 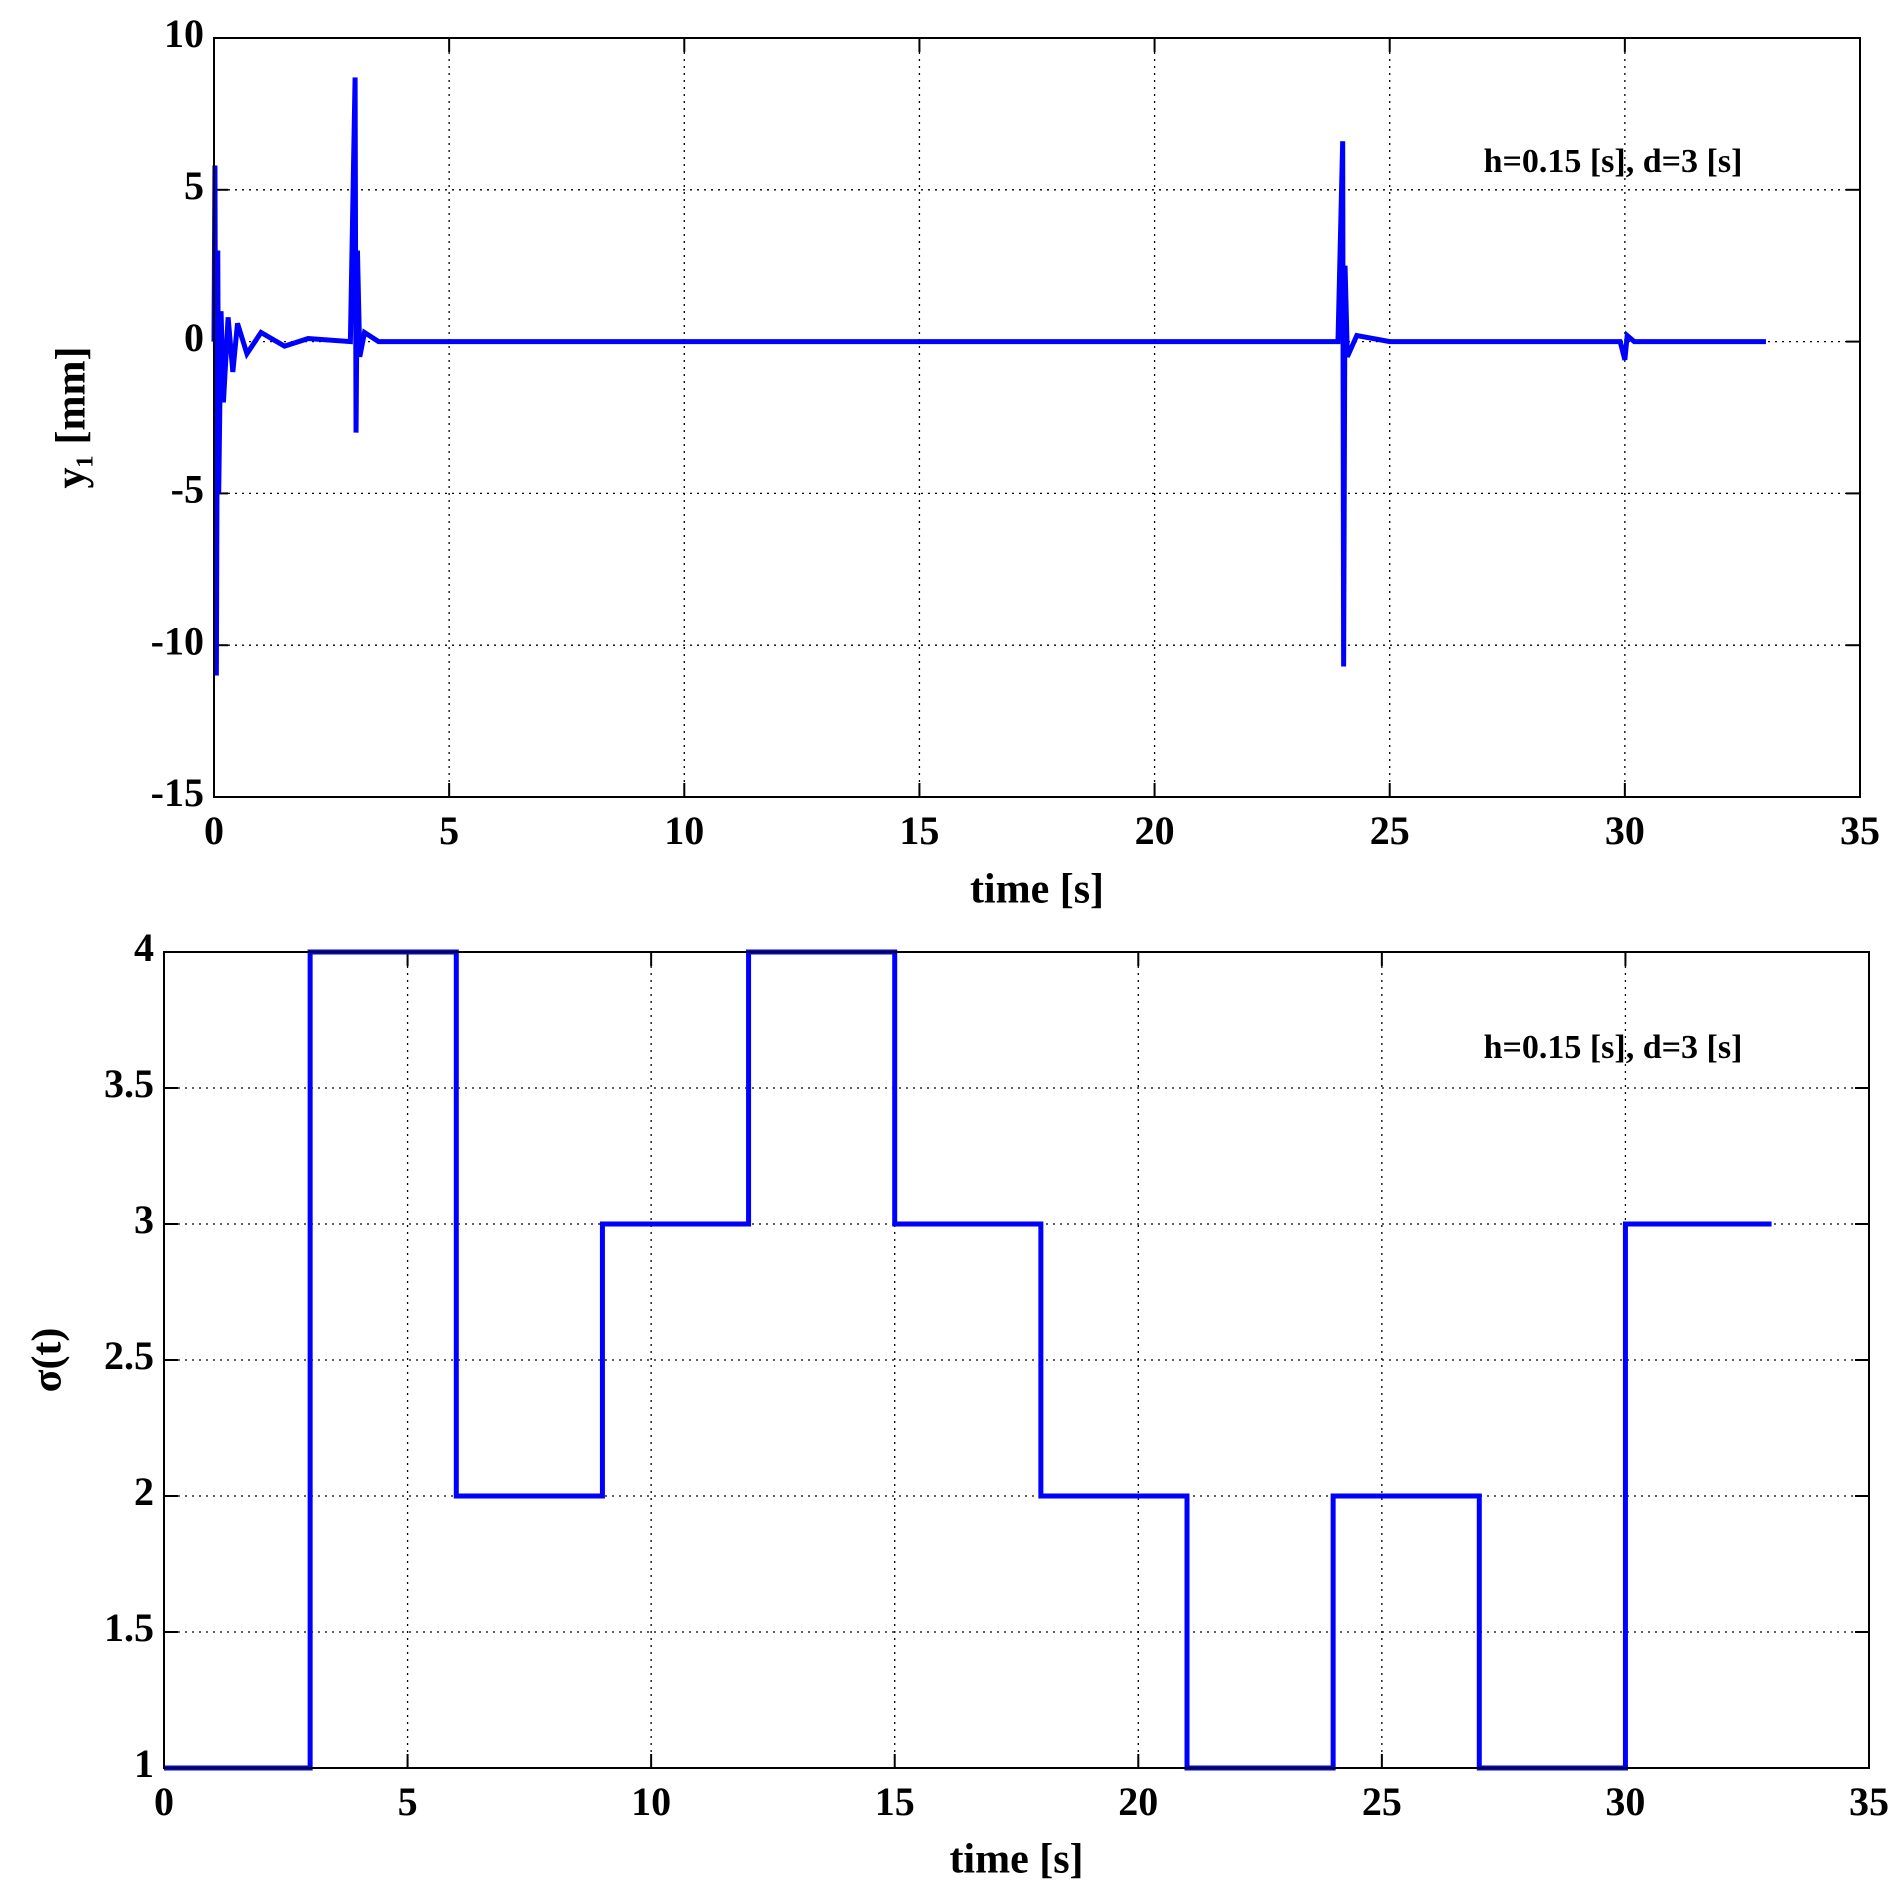 I want to click on y-axis-label: σ(t), so click(x=48, y=1360).